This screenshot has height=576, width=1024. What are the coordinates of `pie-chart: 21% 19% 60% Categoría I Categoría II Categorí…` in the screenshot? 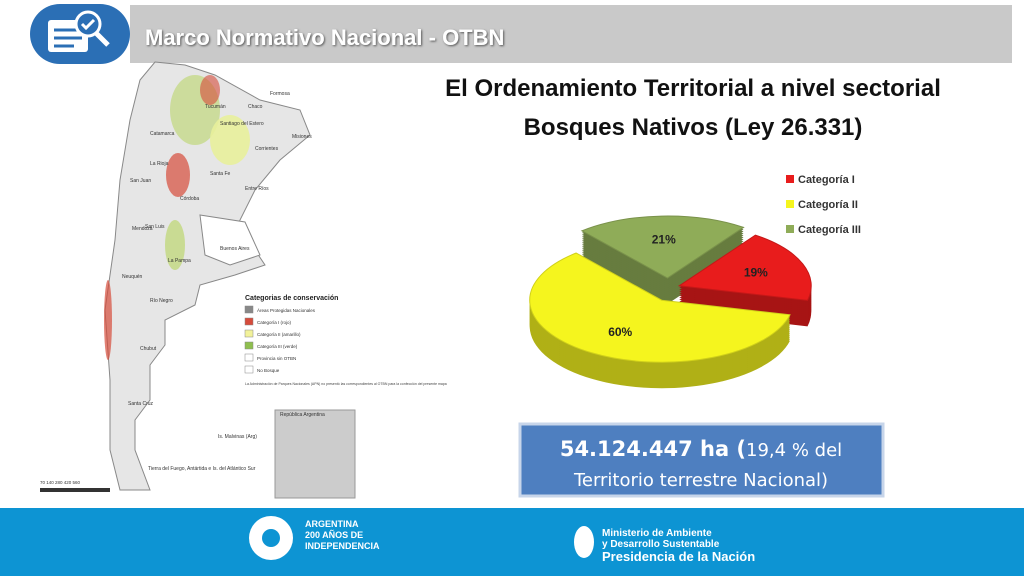 It's located at (695, 281).